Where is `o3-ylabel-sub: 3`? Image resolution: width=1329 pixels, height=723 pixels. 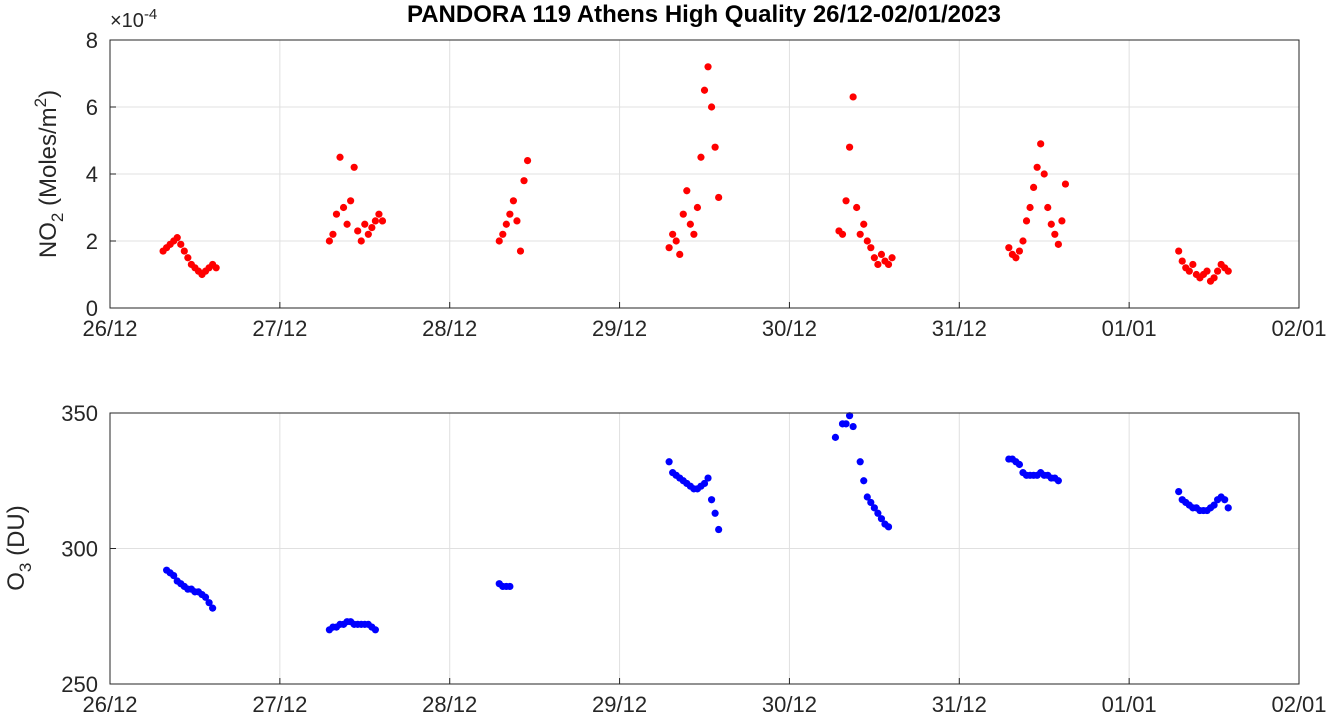 o3-ylabel-sub: 3 is located at coordinates (25, 567).